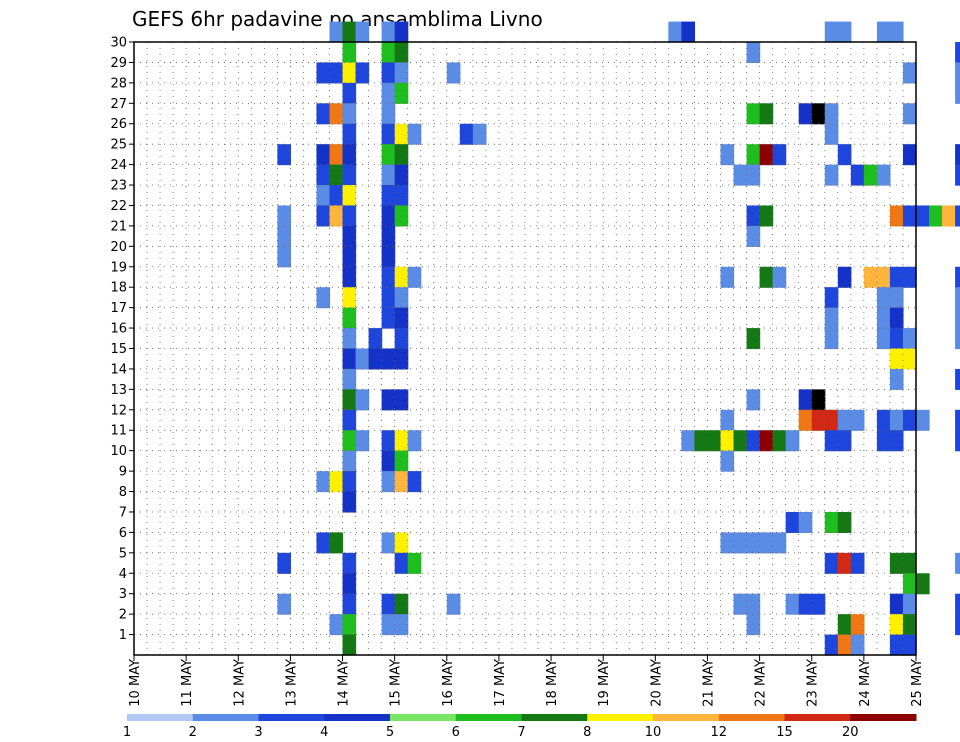 This screenshot has height=742, width=960. I want to click on y-tick-label: 21, so click(118, 226).